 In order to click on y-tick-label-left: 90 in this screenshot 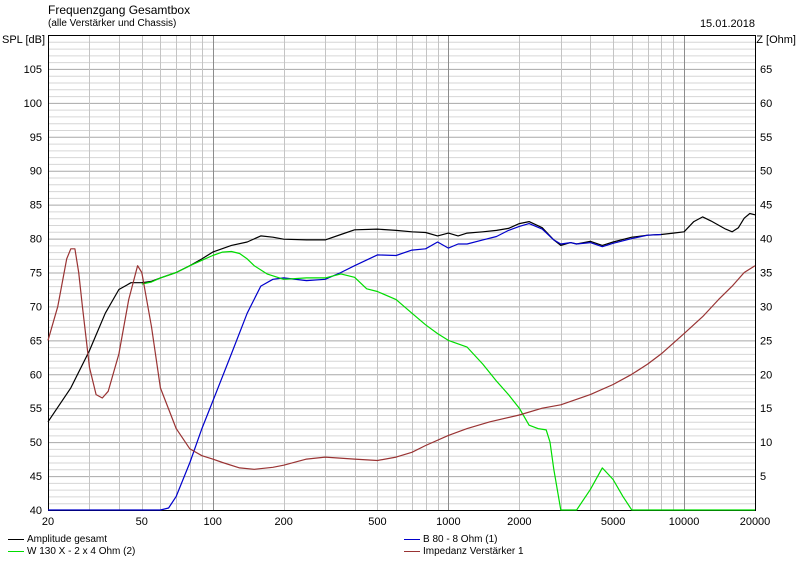, I will do `click(36, 172)`.